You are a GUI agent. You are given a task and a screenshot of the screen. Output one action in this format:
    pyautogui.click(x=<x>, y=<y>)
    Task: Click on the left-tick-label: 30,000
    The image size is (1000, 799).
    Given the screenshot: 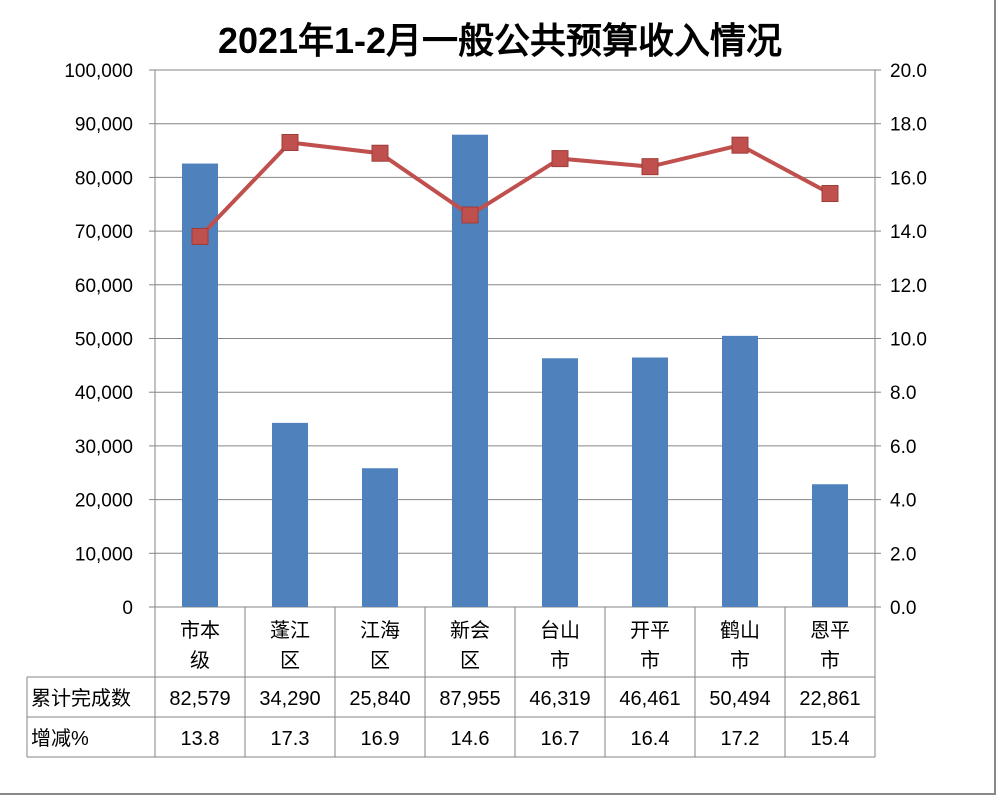 What is the action you would take?
    pyautogui.click(x=104, y=447)
    